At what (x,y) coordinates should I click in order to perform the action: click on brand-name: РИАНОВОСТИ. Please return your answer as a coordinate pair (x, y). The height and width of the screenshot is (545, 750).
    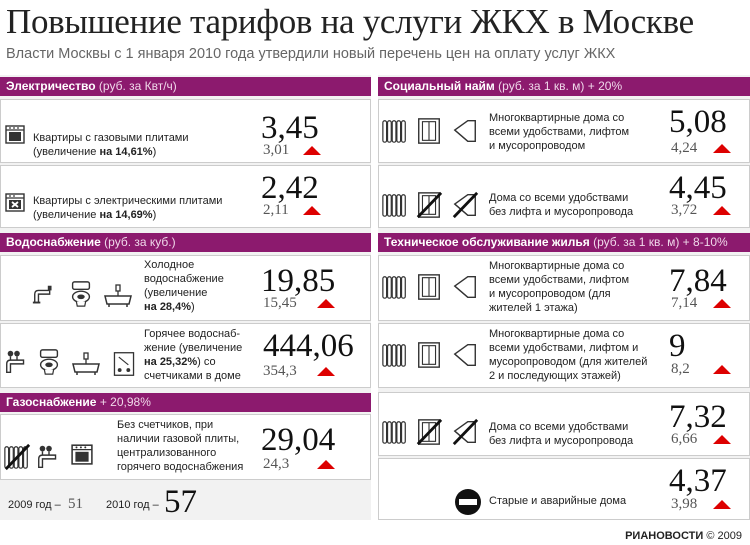
    Looking at the image, I should click on (664, 536).